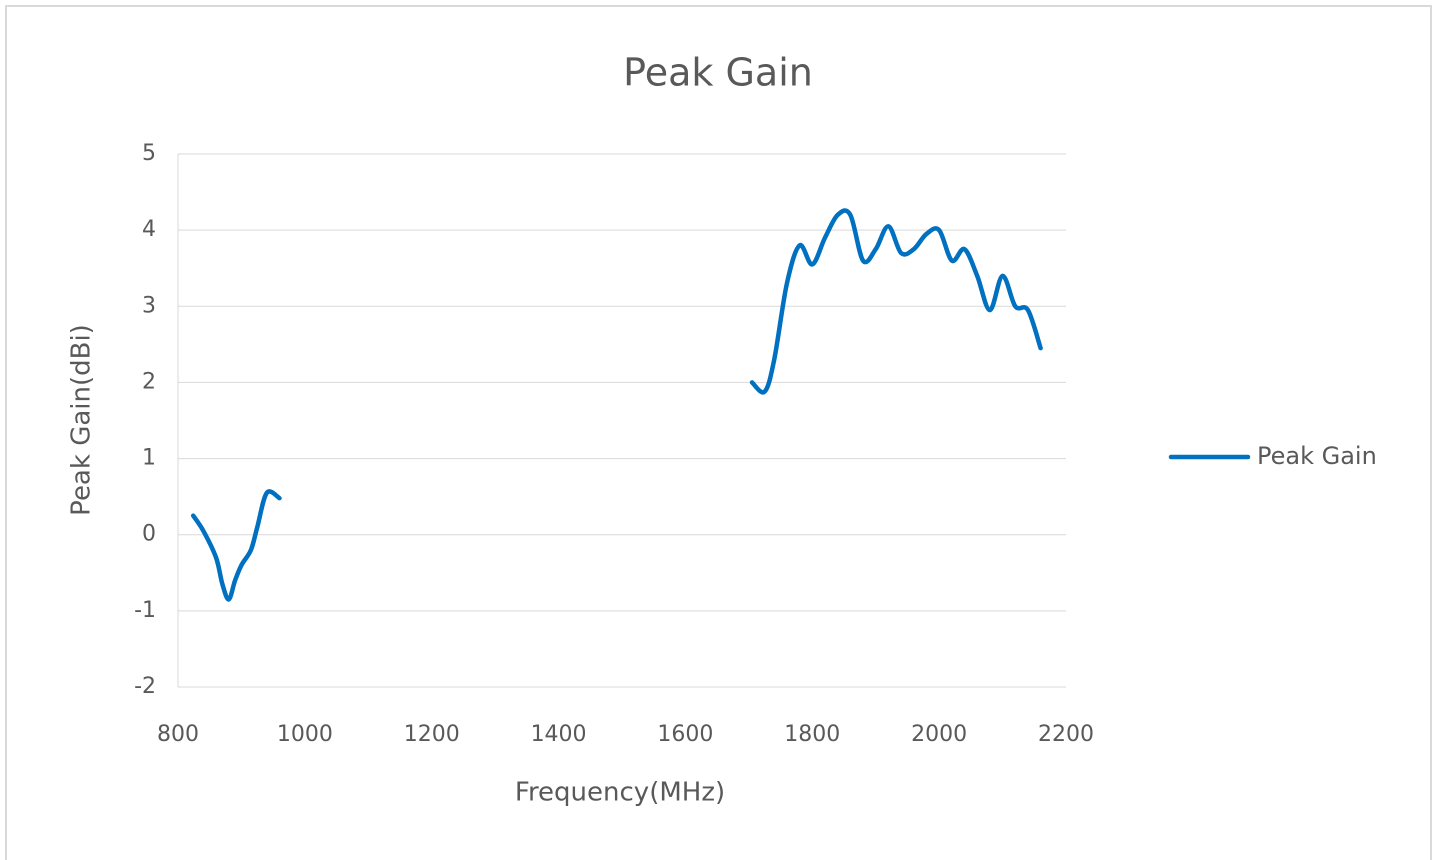 Image resolution: width=1437 pixels, height=860 pixels. I want to click on x-tick-label: 1200, so click(432, 734).